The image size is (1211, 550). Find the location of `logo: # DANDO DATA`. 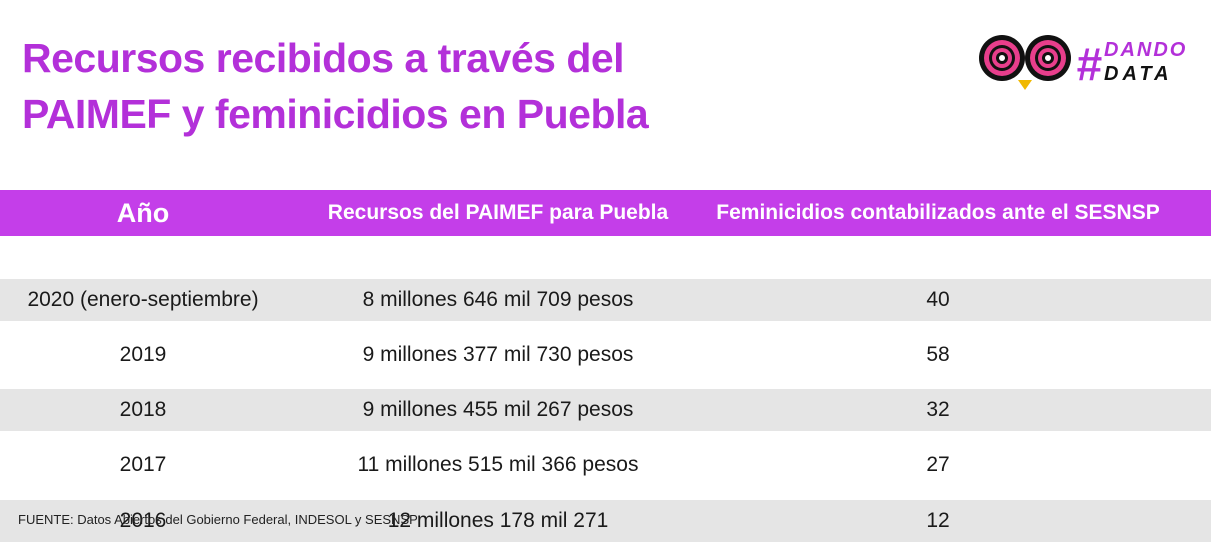

logo: # DANDO DATA is located at coordinates (1083, 62).